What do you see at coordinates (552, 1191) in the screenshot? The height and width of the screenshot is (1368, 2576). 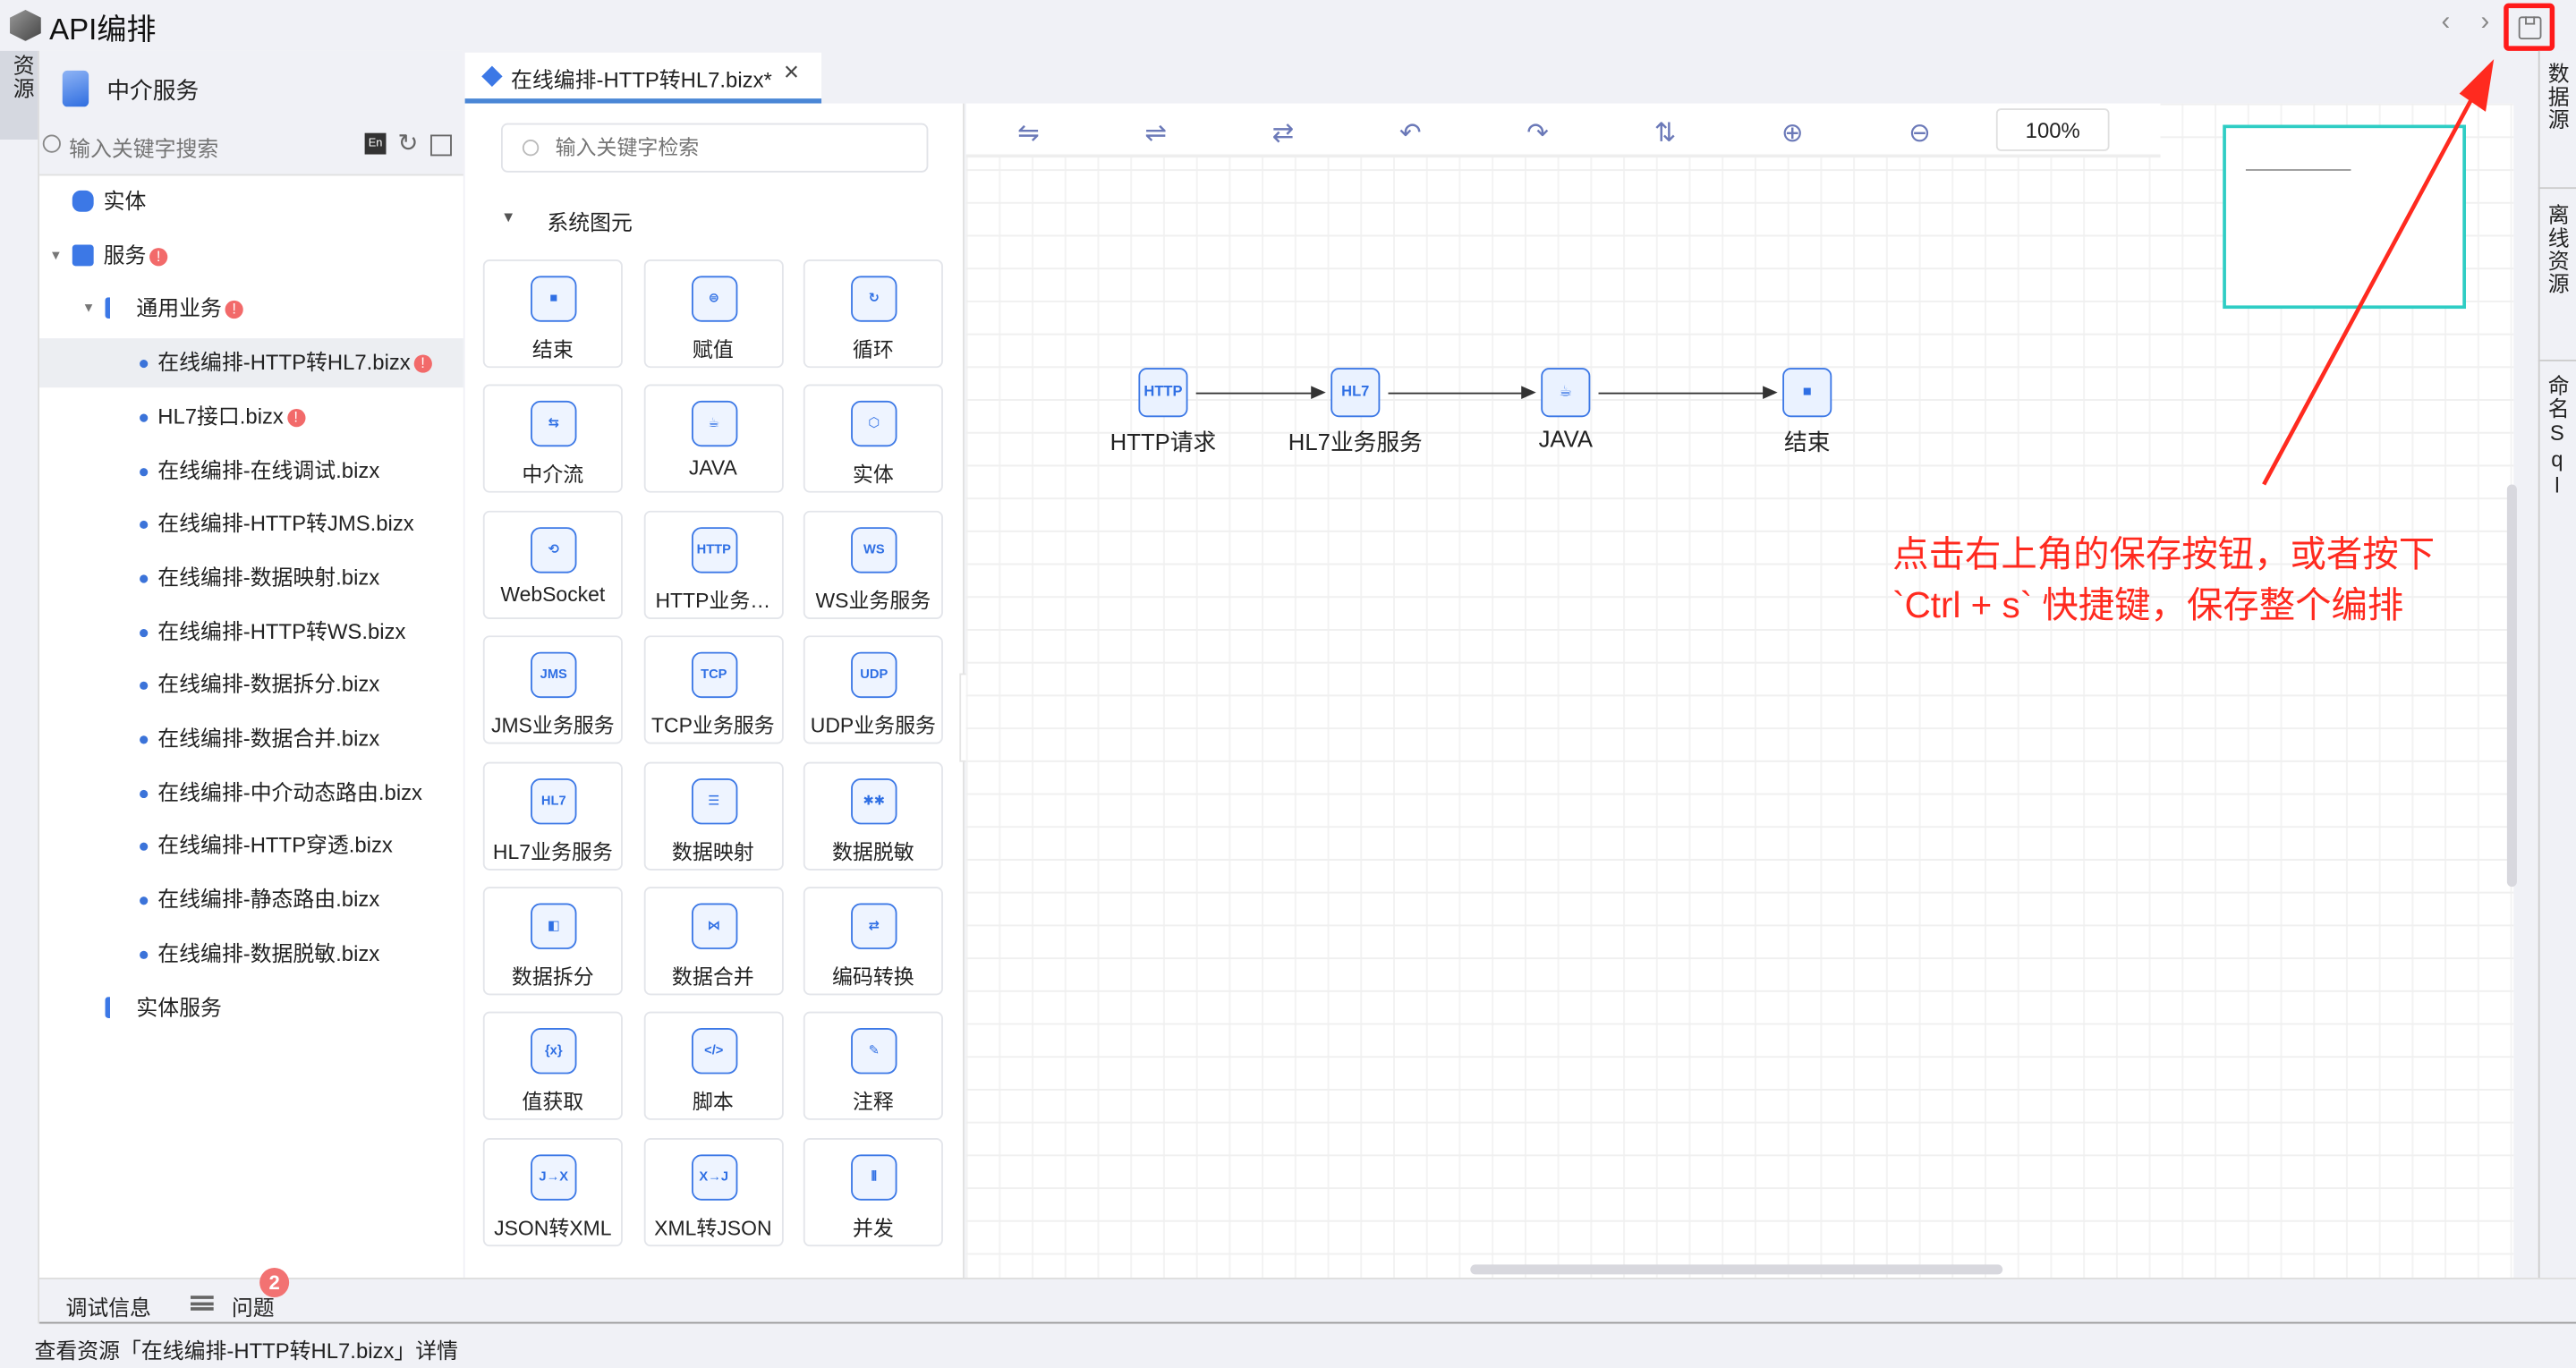 I see `palette-item: J→X JSON转XML` at bounding box center [552, 1191].